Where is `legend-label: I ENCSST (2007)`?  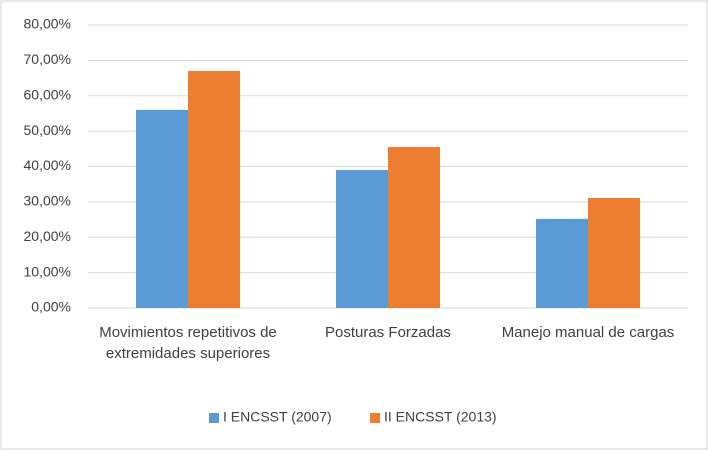
legend-label: I ENCSST (2007) is located at coordinates (277, 417).